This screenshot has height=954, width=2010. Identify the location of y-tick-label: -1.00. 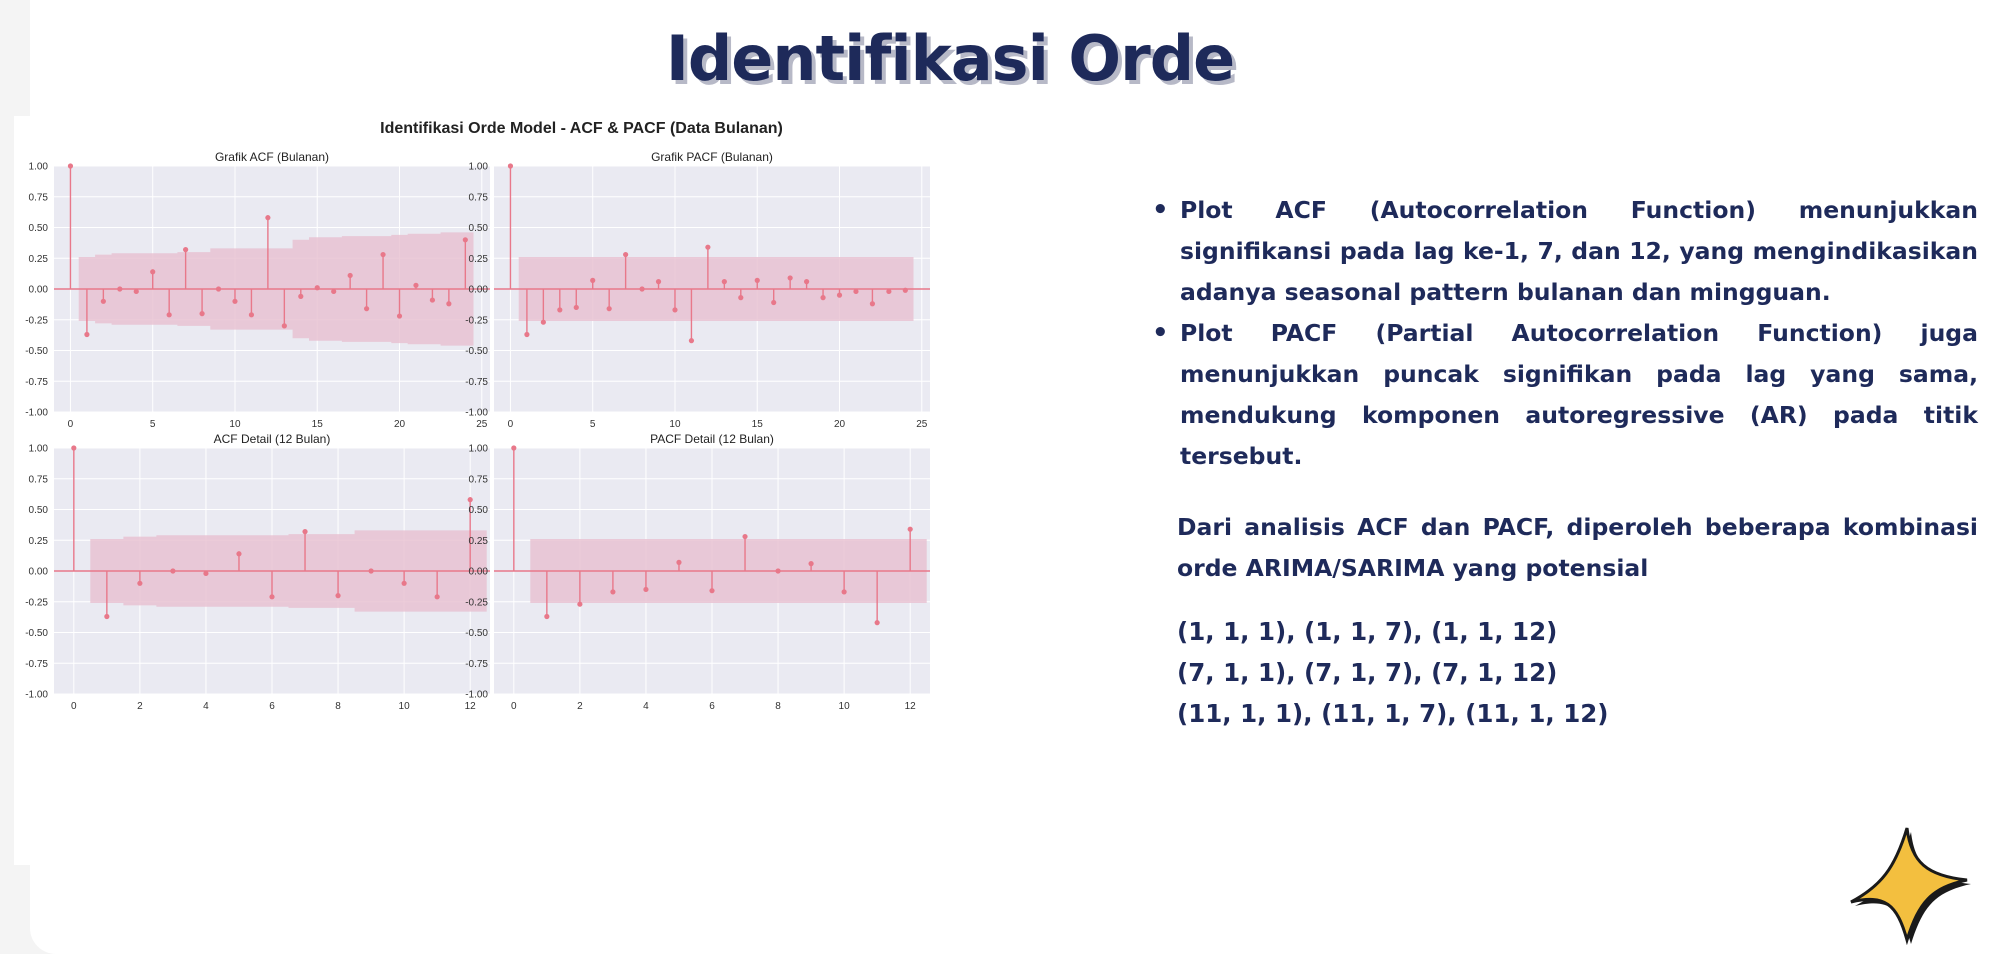
(476, 413).